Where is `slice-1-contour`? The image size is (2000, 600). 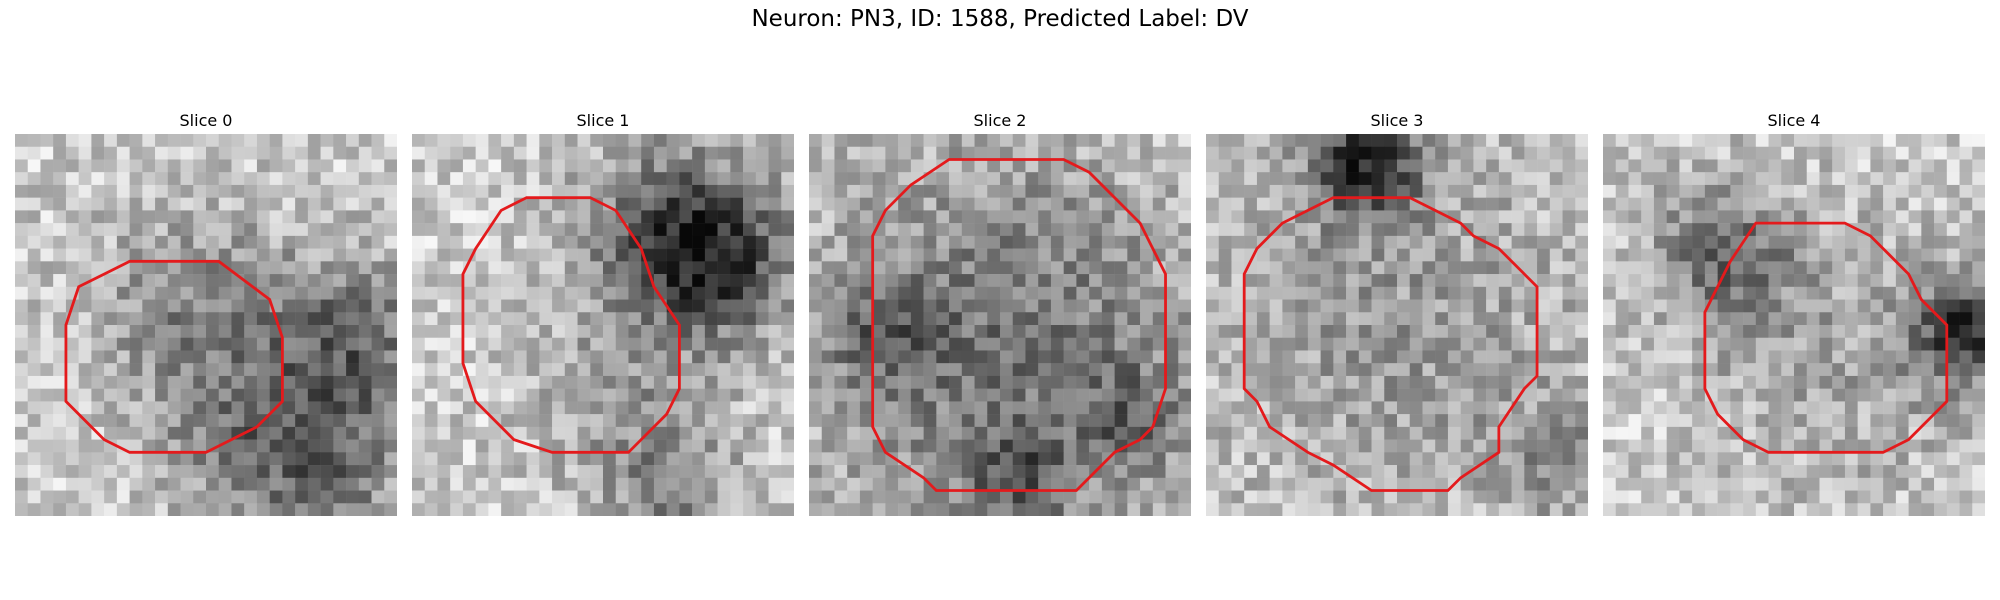 slice-1-contour is located at coordinates (571, 325).